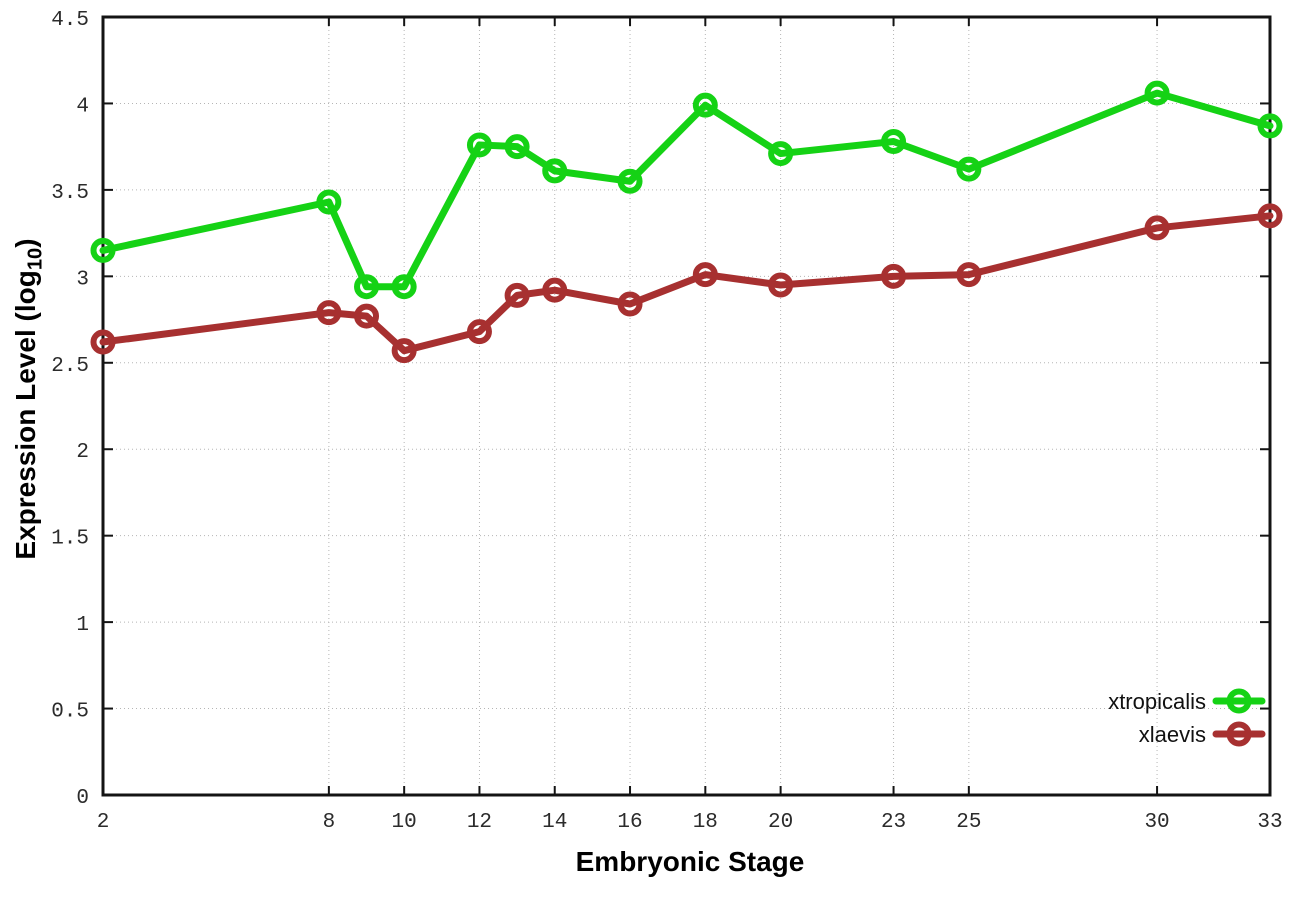 The width and height of the screenshot is (1296, 907). What do you see at coordinates (479, 822) in the screenshot?
I see `x-tick-label: 12` at bounding box center [479, 822].